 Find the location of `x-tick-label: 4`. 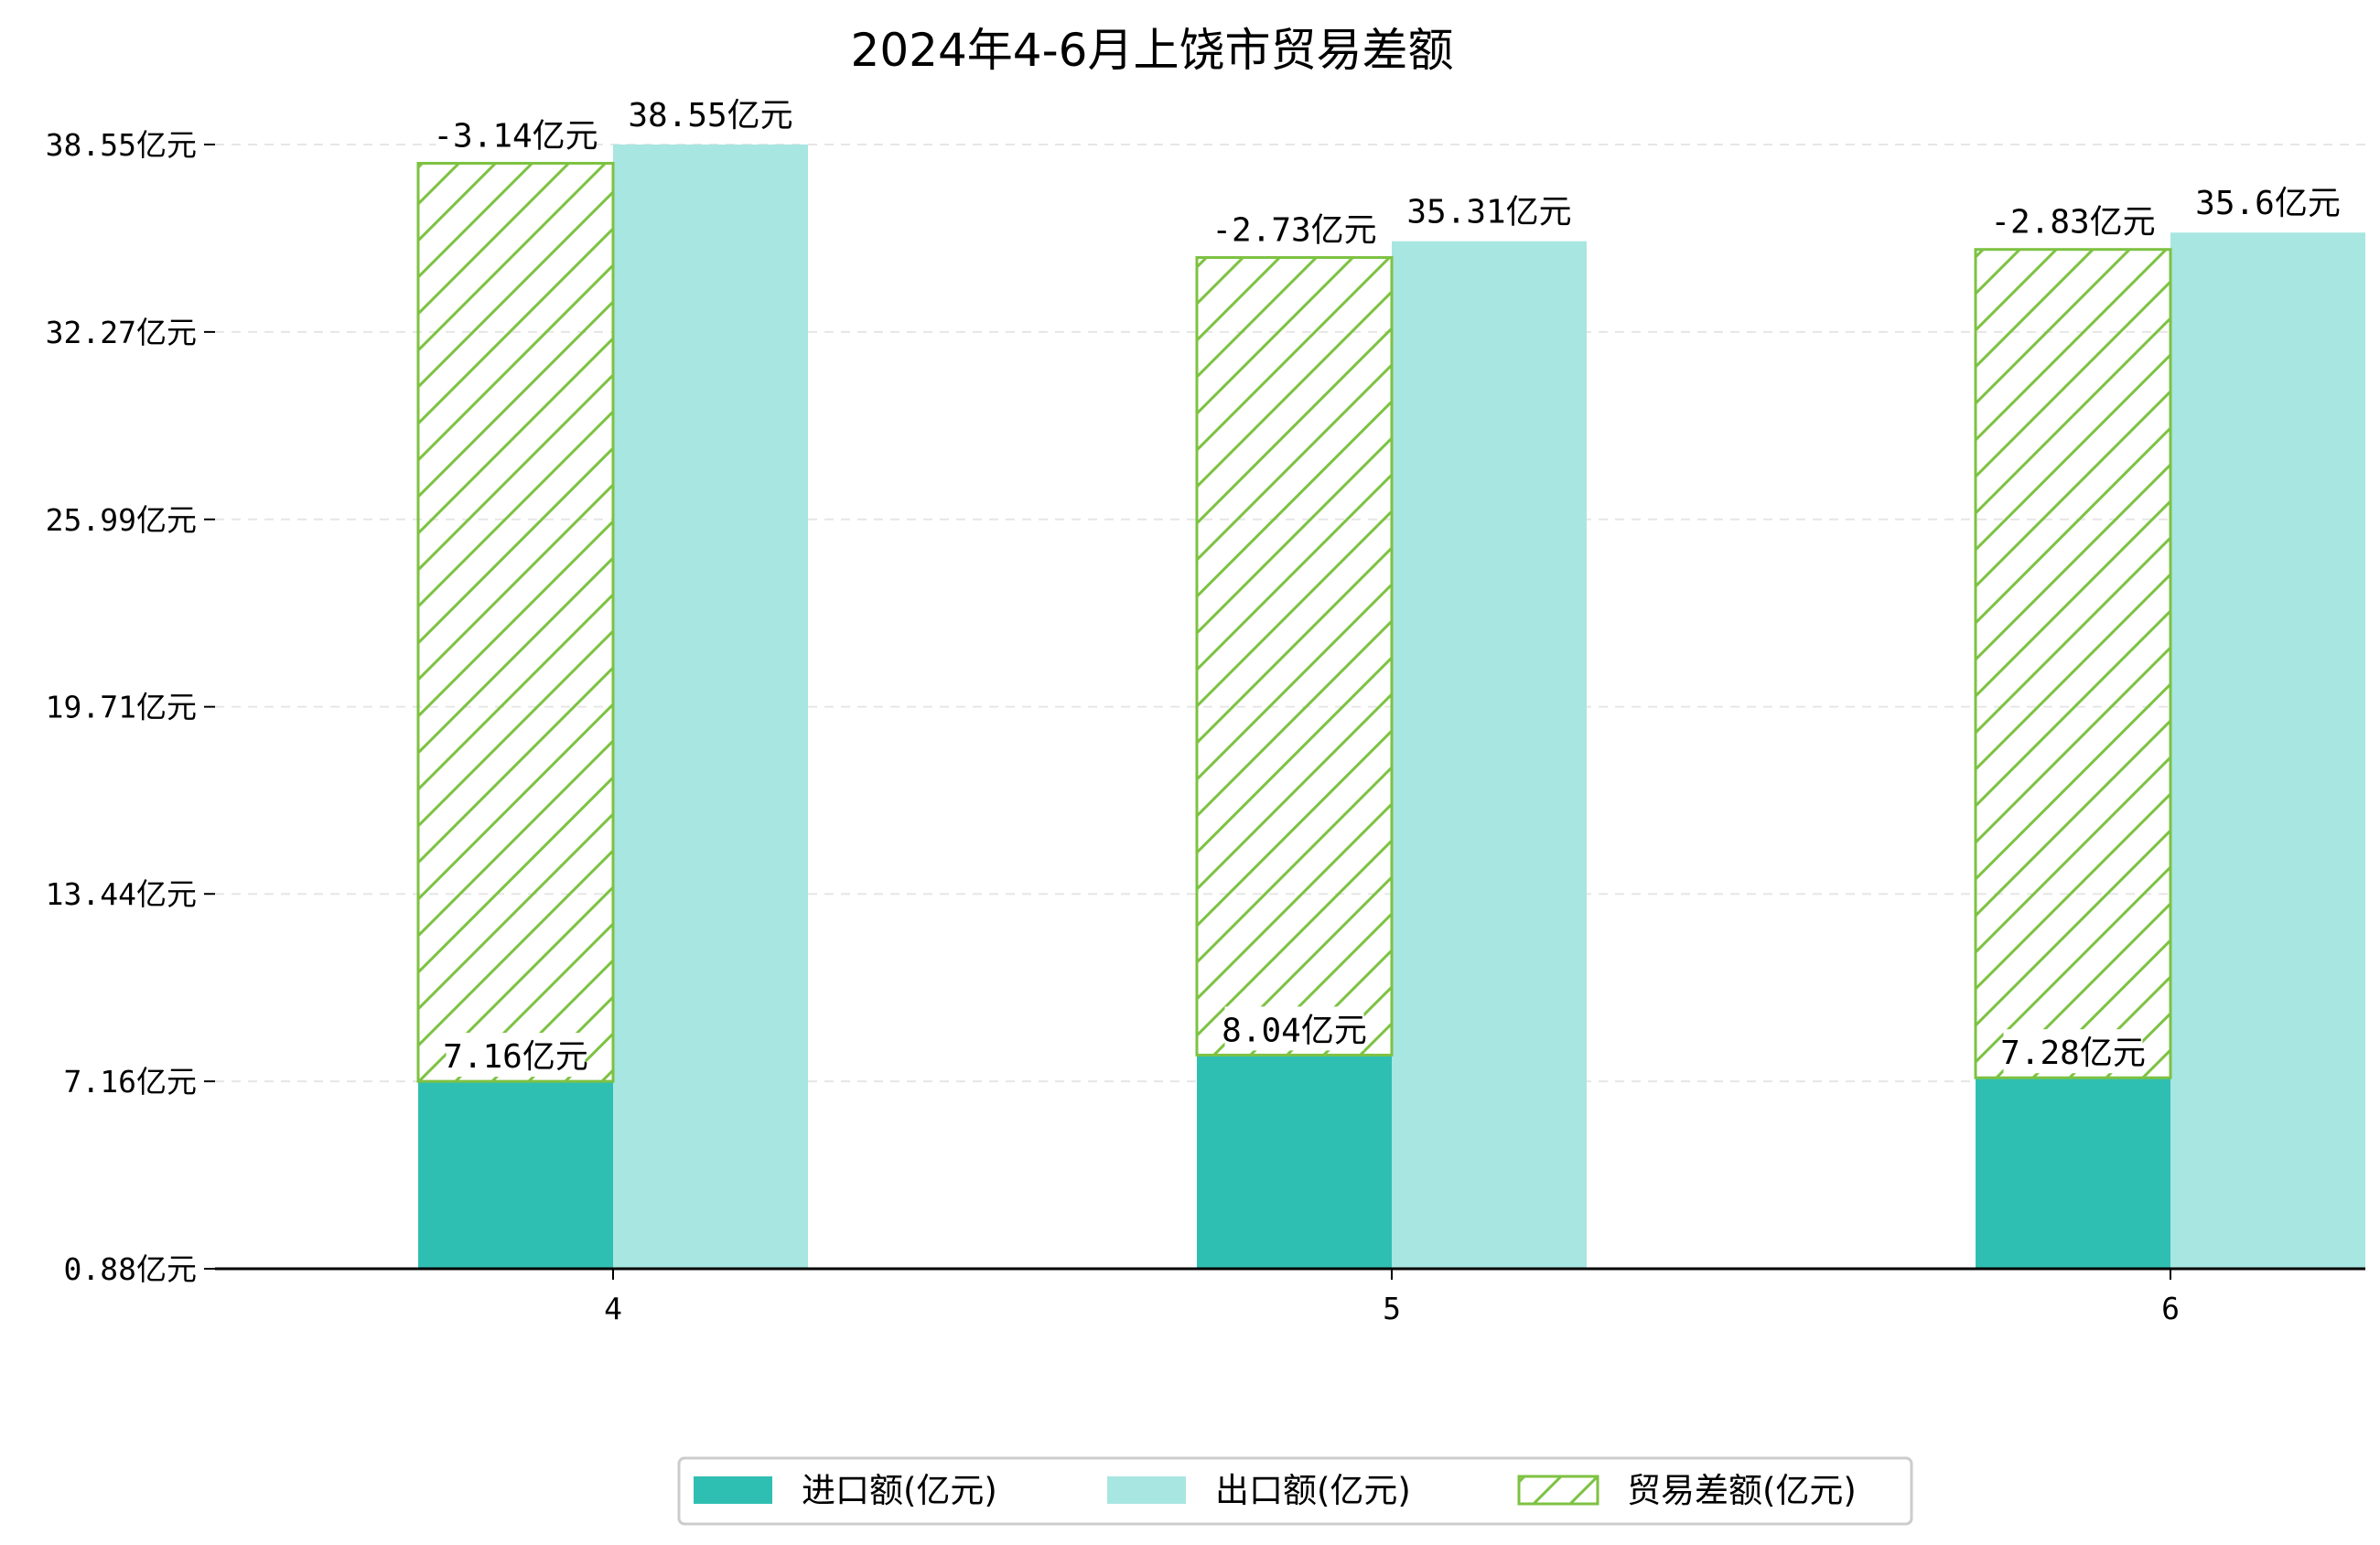

x-tick-label: 4 is located at coordinates (613, 1309).